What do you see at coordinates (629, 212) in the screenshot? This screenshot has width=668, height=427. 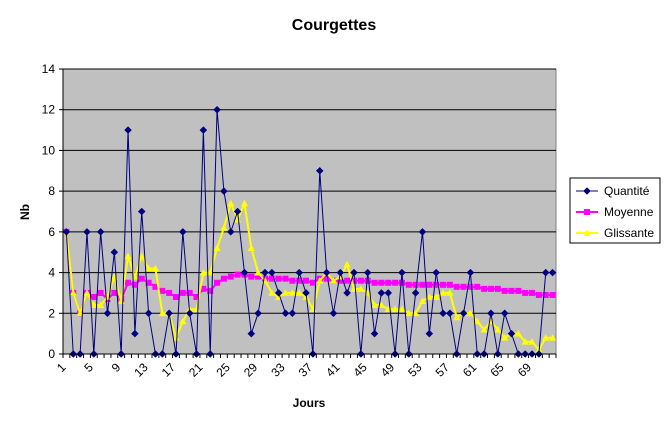 I see `legend-label: Moyenne` at bounding box center [629, 212].